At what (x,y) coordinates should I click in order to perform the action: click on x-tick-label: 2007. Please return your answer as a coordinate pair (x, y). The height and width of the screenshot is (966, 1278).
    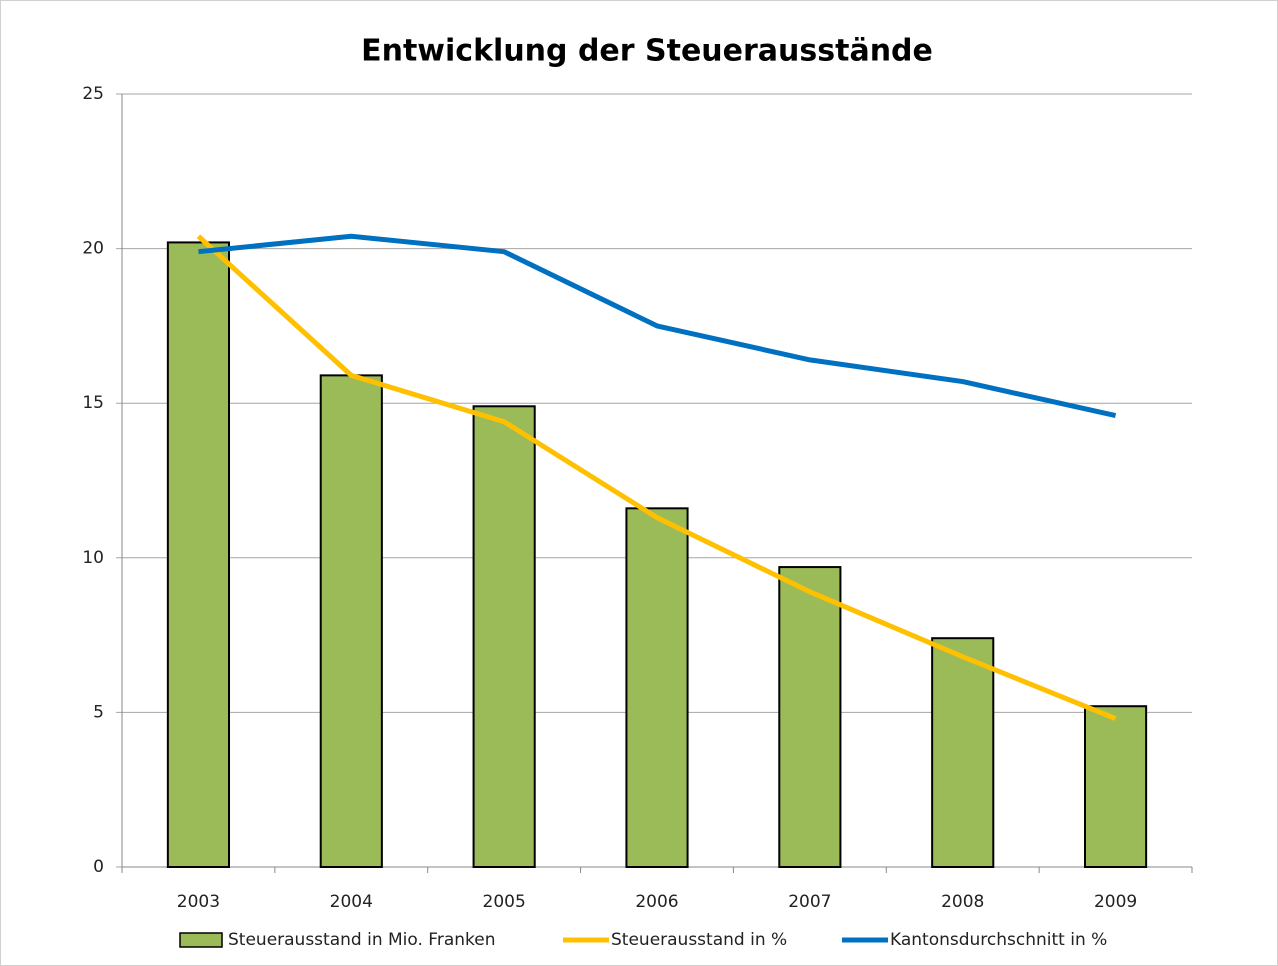
    Looking at the image, I should click on (809, 902).